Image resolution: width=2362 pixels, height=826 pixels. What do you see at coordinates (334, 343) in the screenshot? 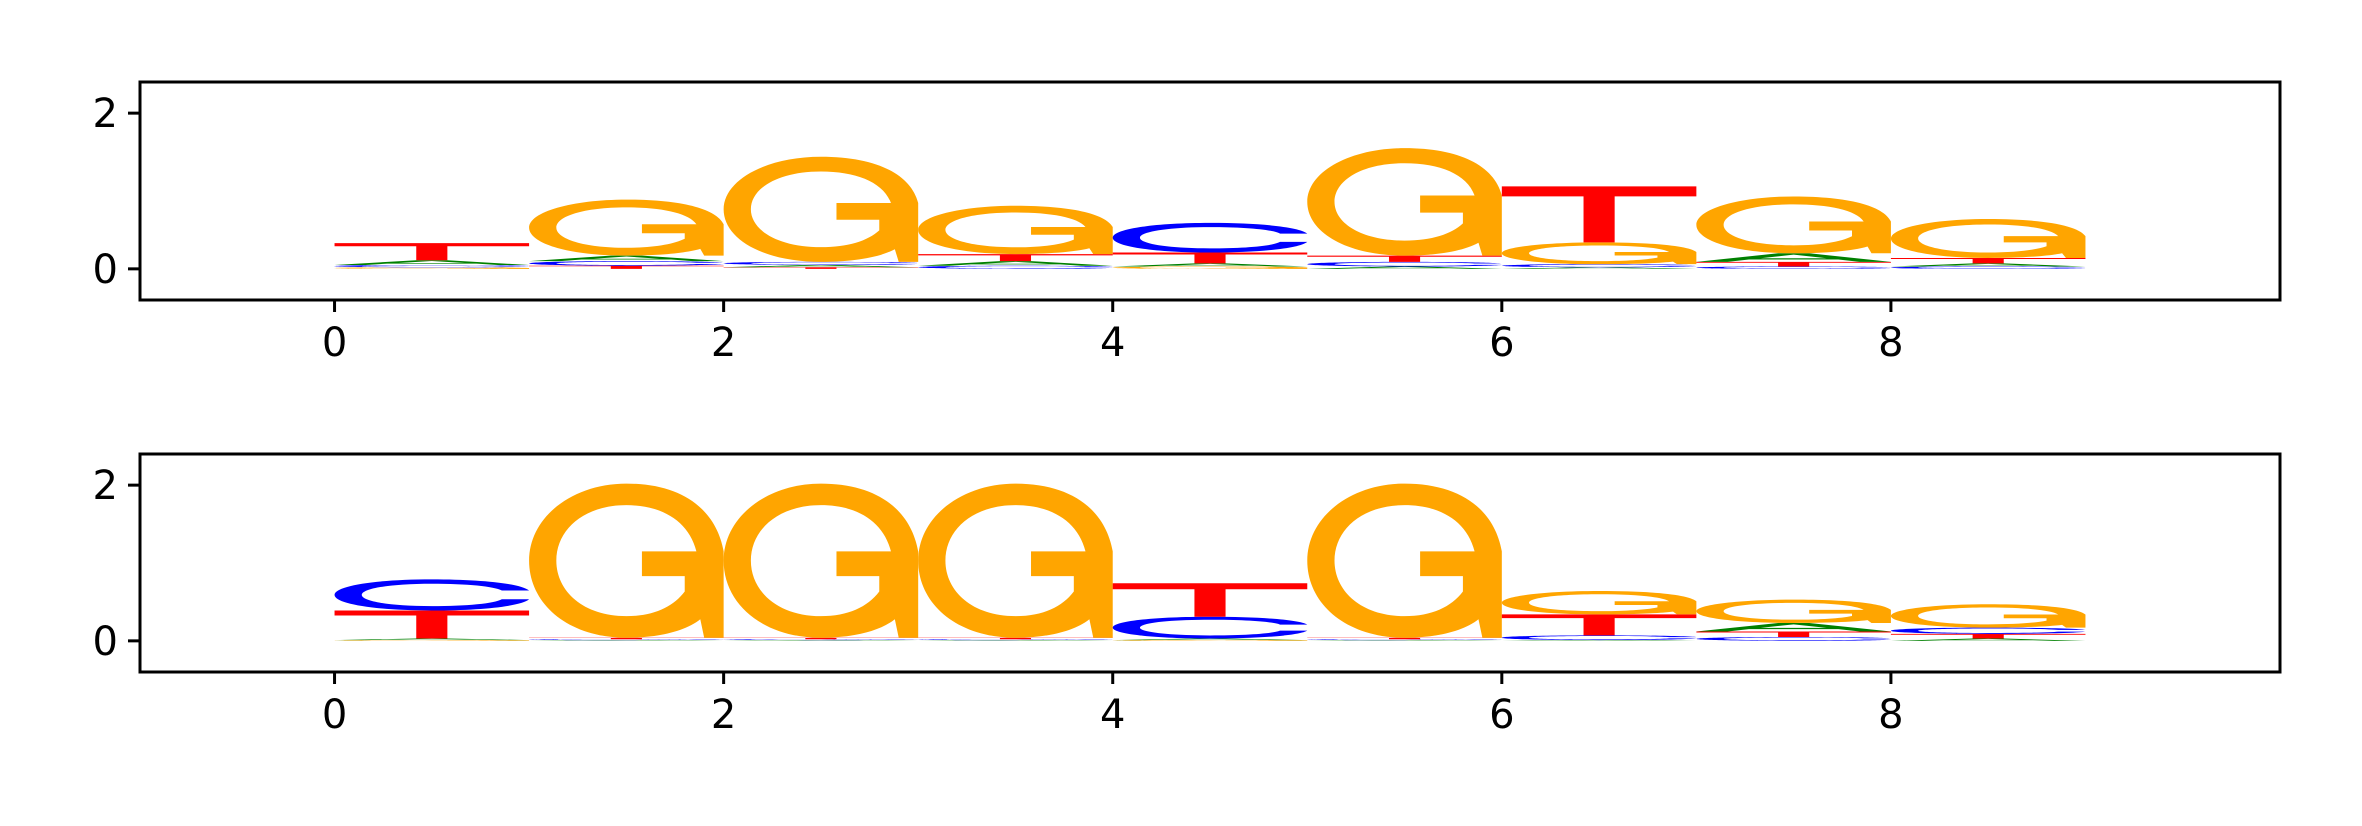
I see `x-tick-label-0: 0` at bounding box center [334, 343].